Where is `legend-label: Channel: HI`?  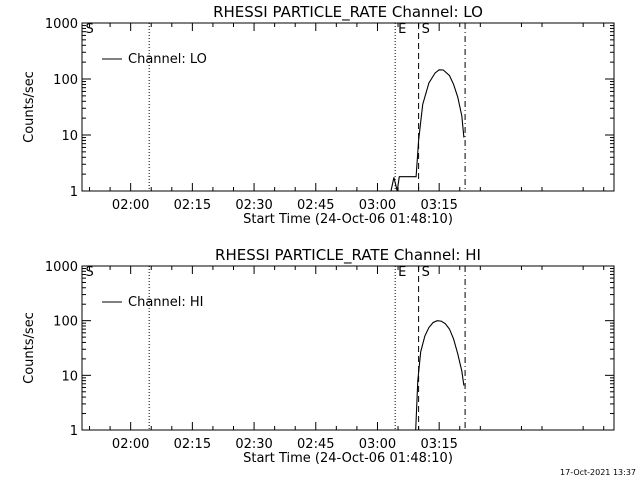
legend-label: Channel: HI is located at coordinates (166, 302).